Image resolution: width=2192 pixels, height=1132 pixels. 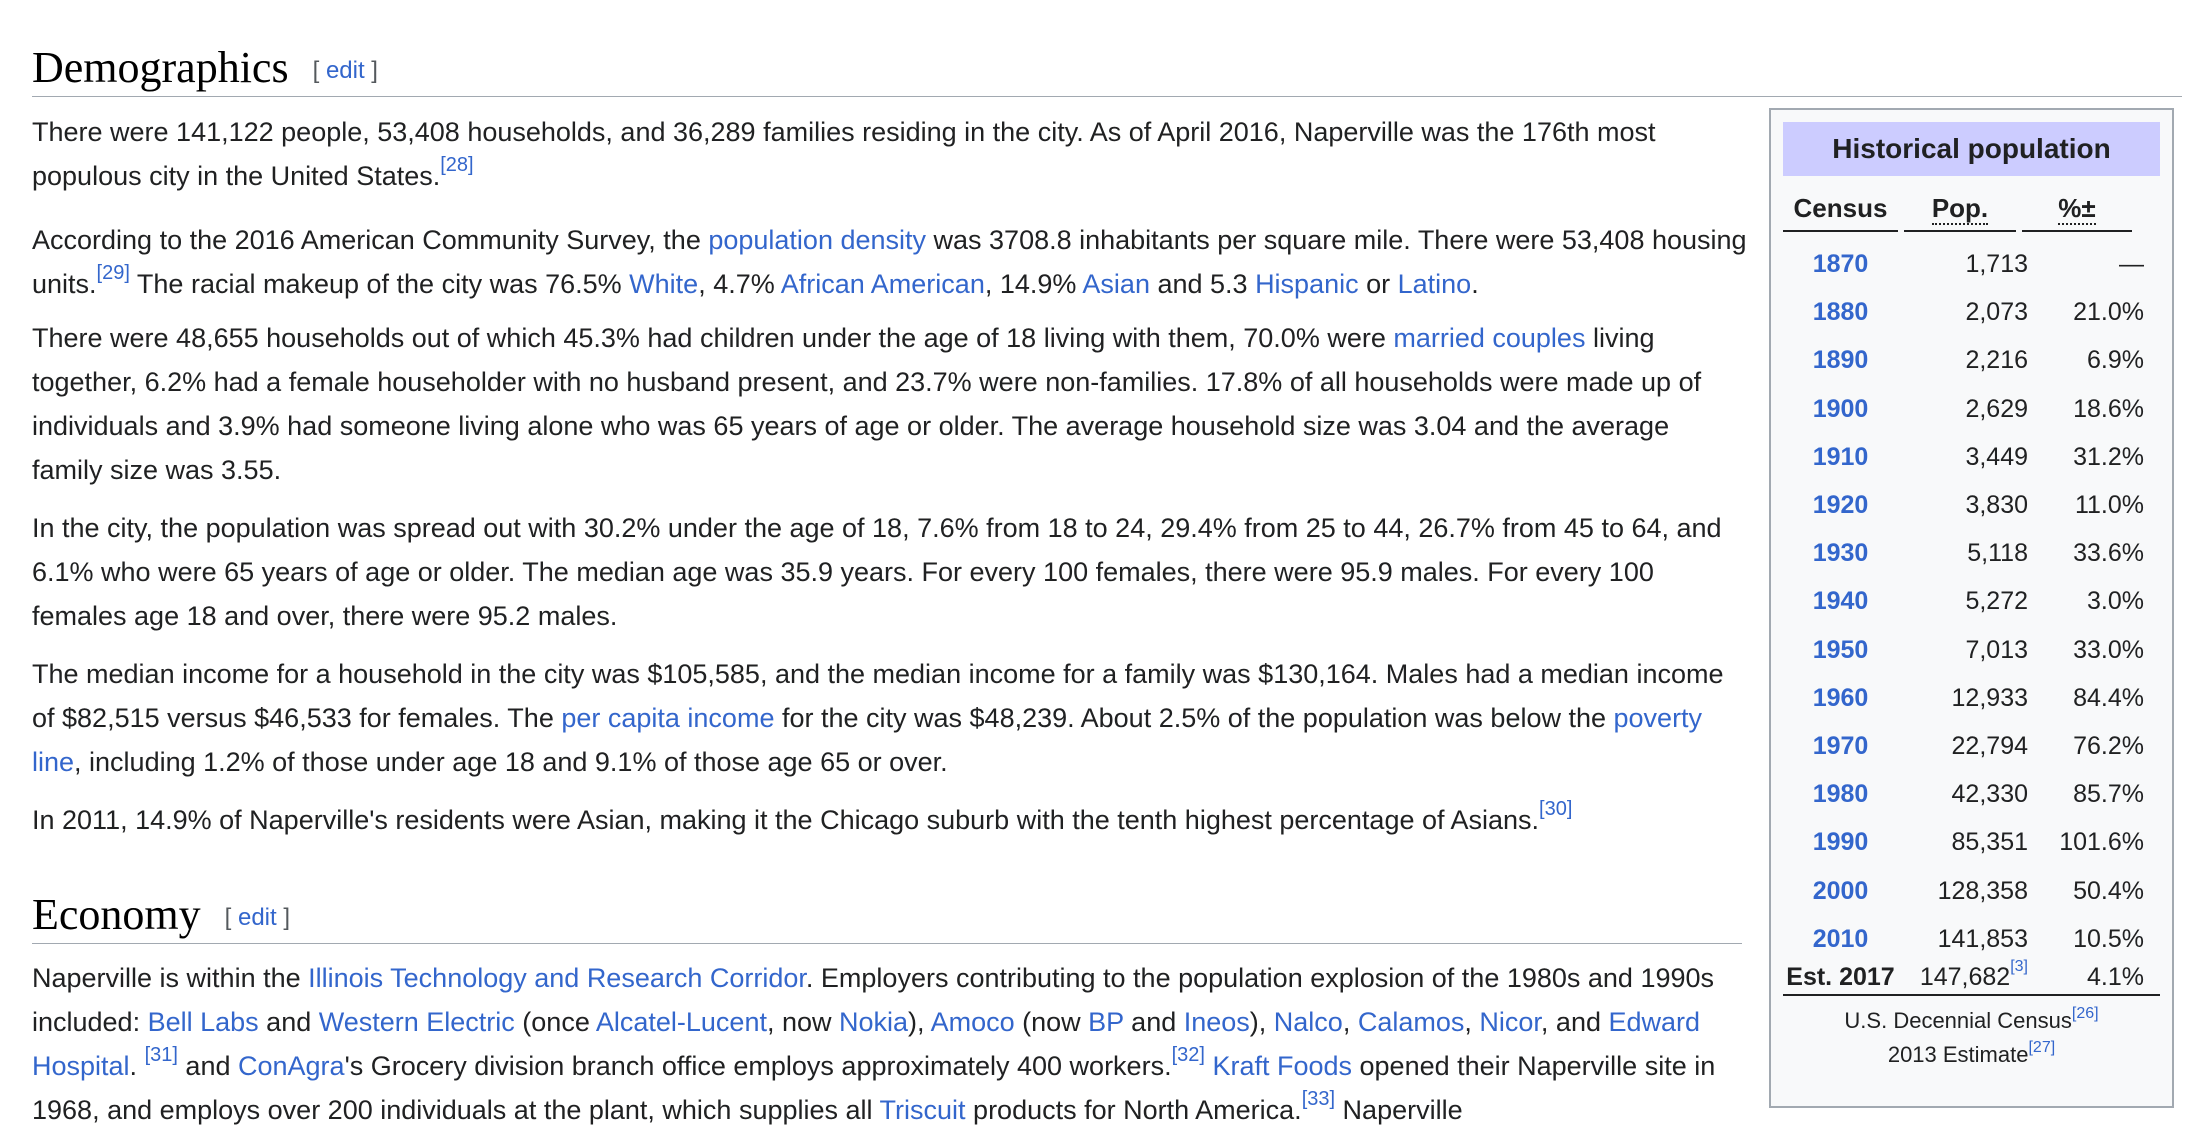 What do you see at coordinates (1971, 264) in the screenshot?
I see `table-row: 1870 1,713 —` at bounding box center [1971, 264].